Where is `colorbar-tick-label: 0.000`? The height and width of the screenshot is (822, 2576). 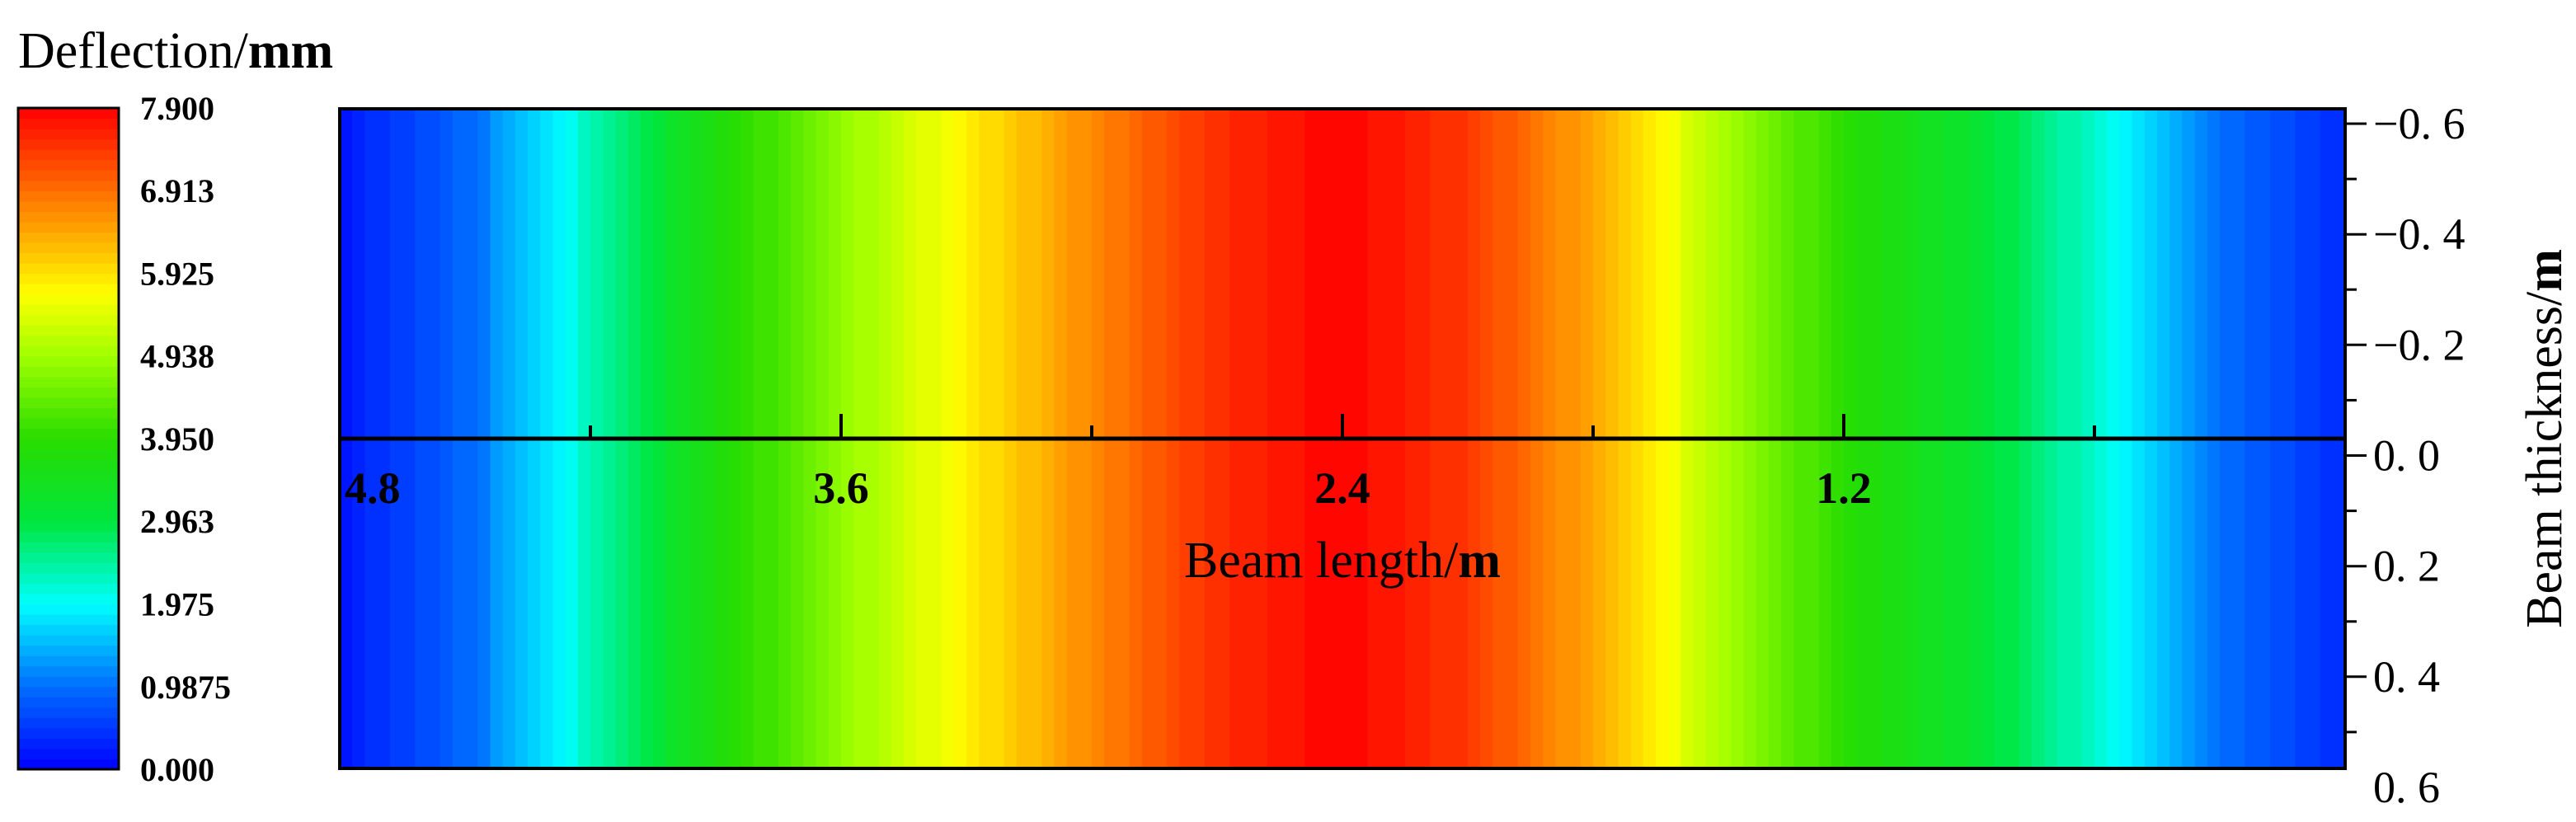
colorbar-tick-label: 0.000 is located at coordinates (177, 769).